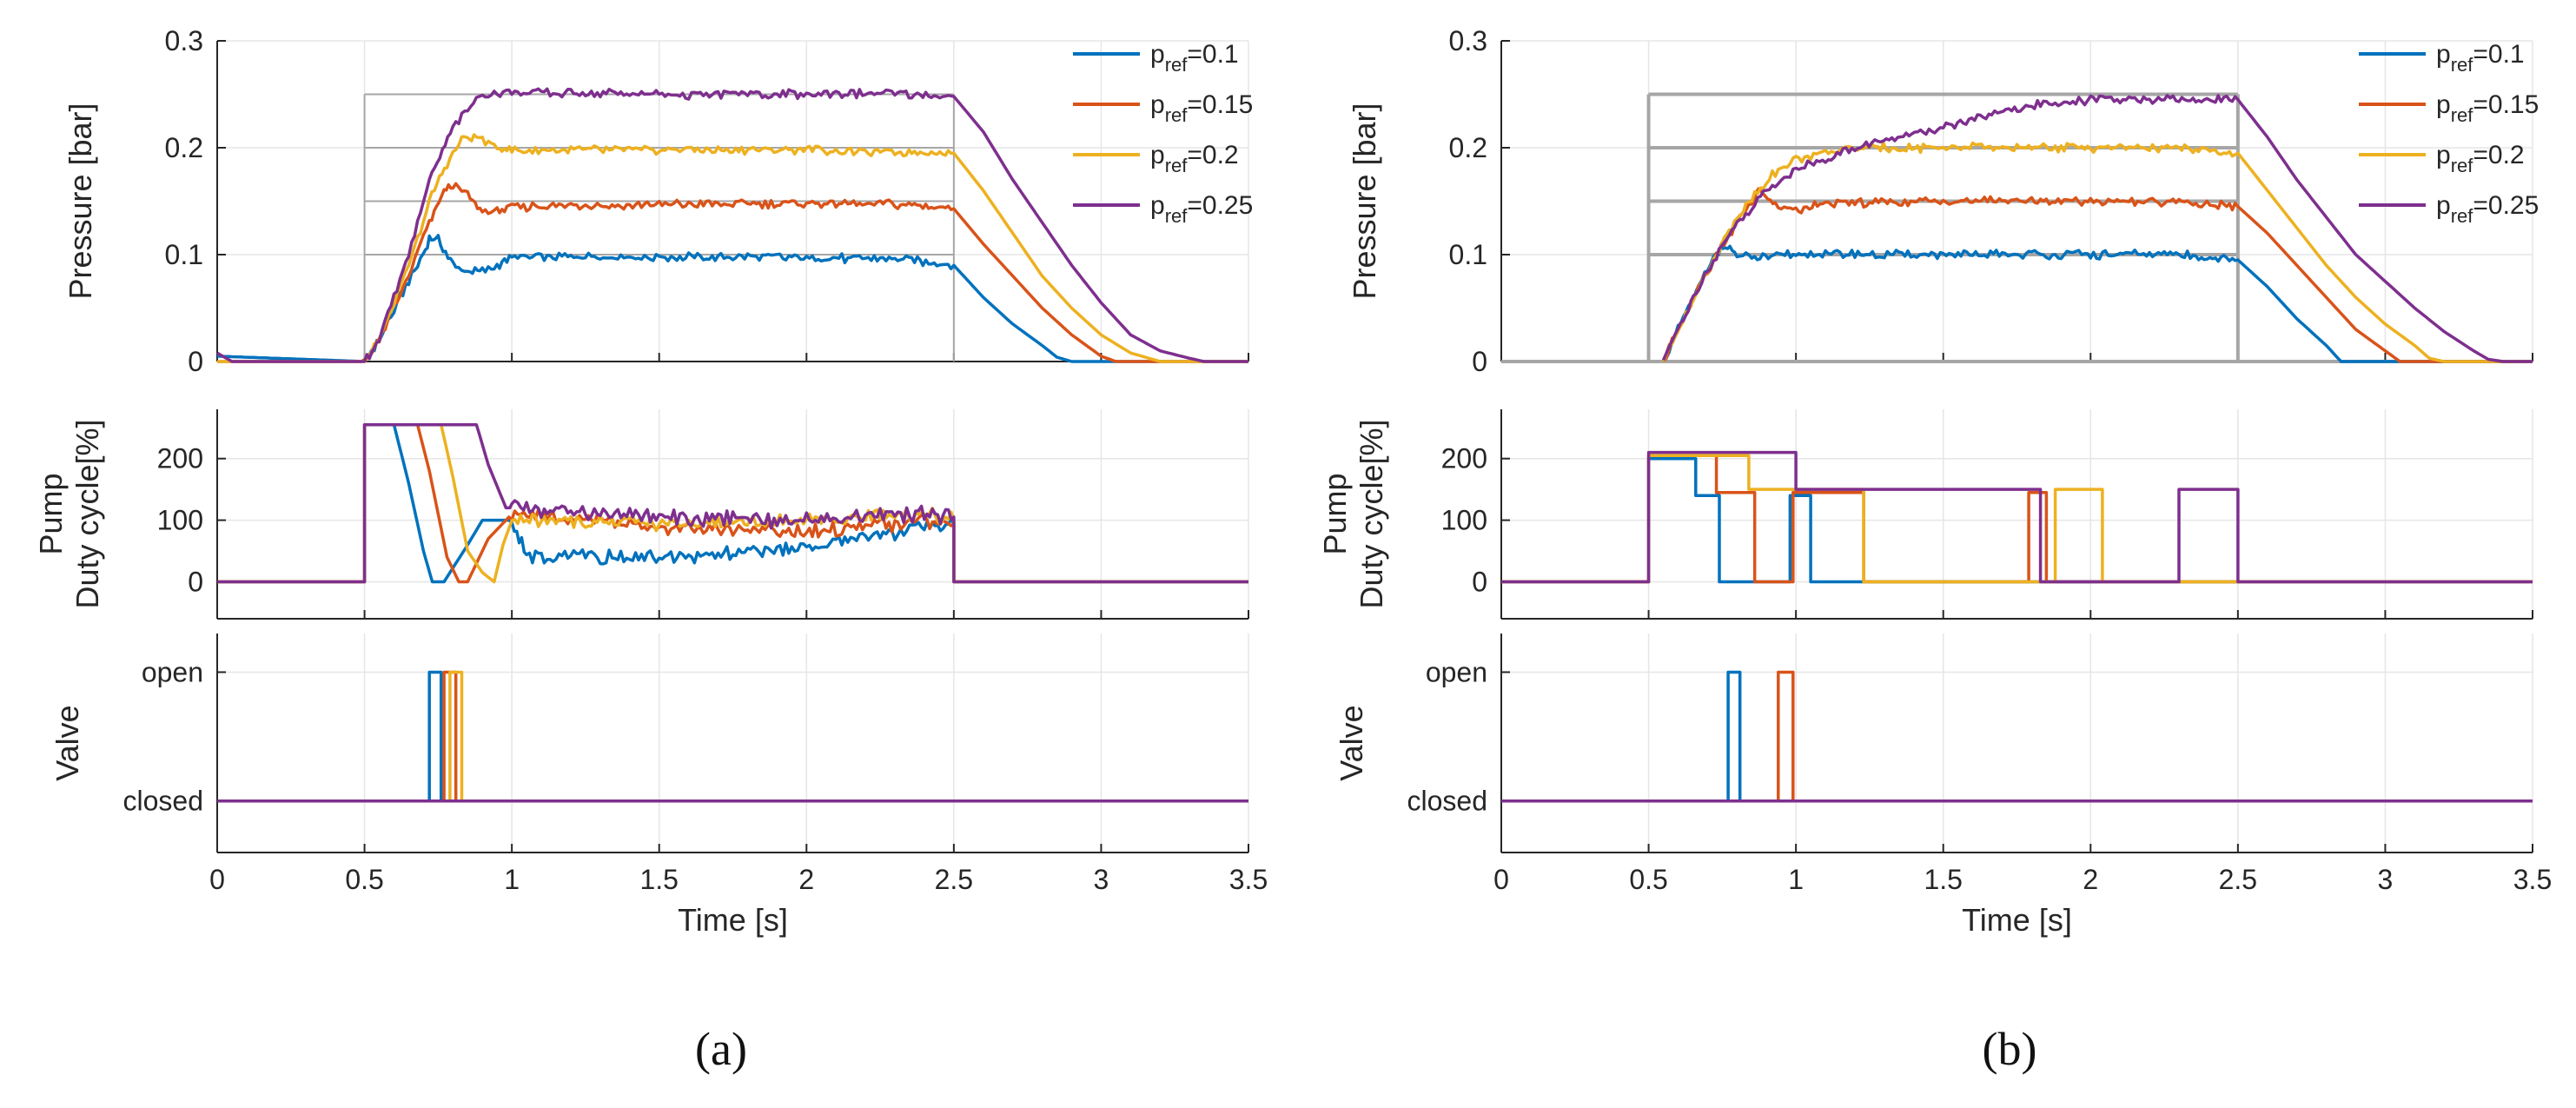 The image size is (2576, 1108). I want to click on x-tick-label: 2, so click(2090, 879).